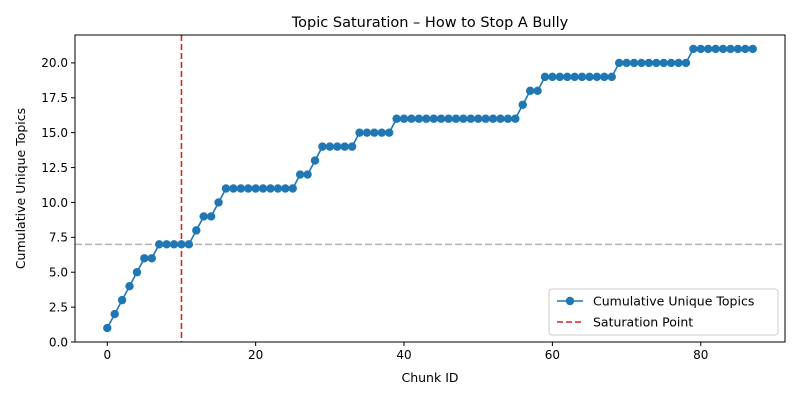 The width and height of the screenshot is (800, 404). What do you see at coordinates (58, 273) in the screenshot?
I see `y-tick-label: 5.0` at bounding box center [58, 273].